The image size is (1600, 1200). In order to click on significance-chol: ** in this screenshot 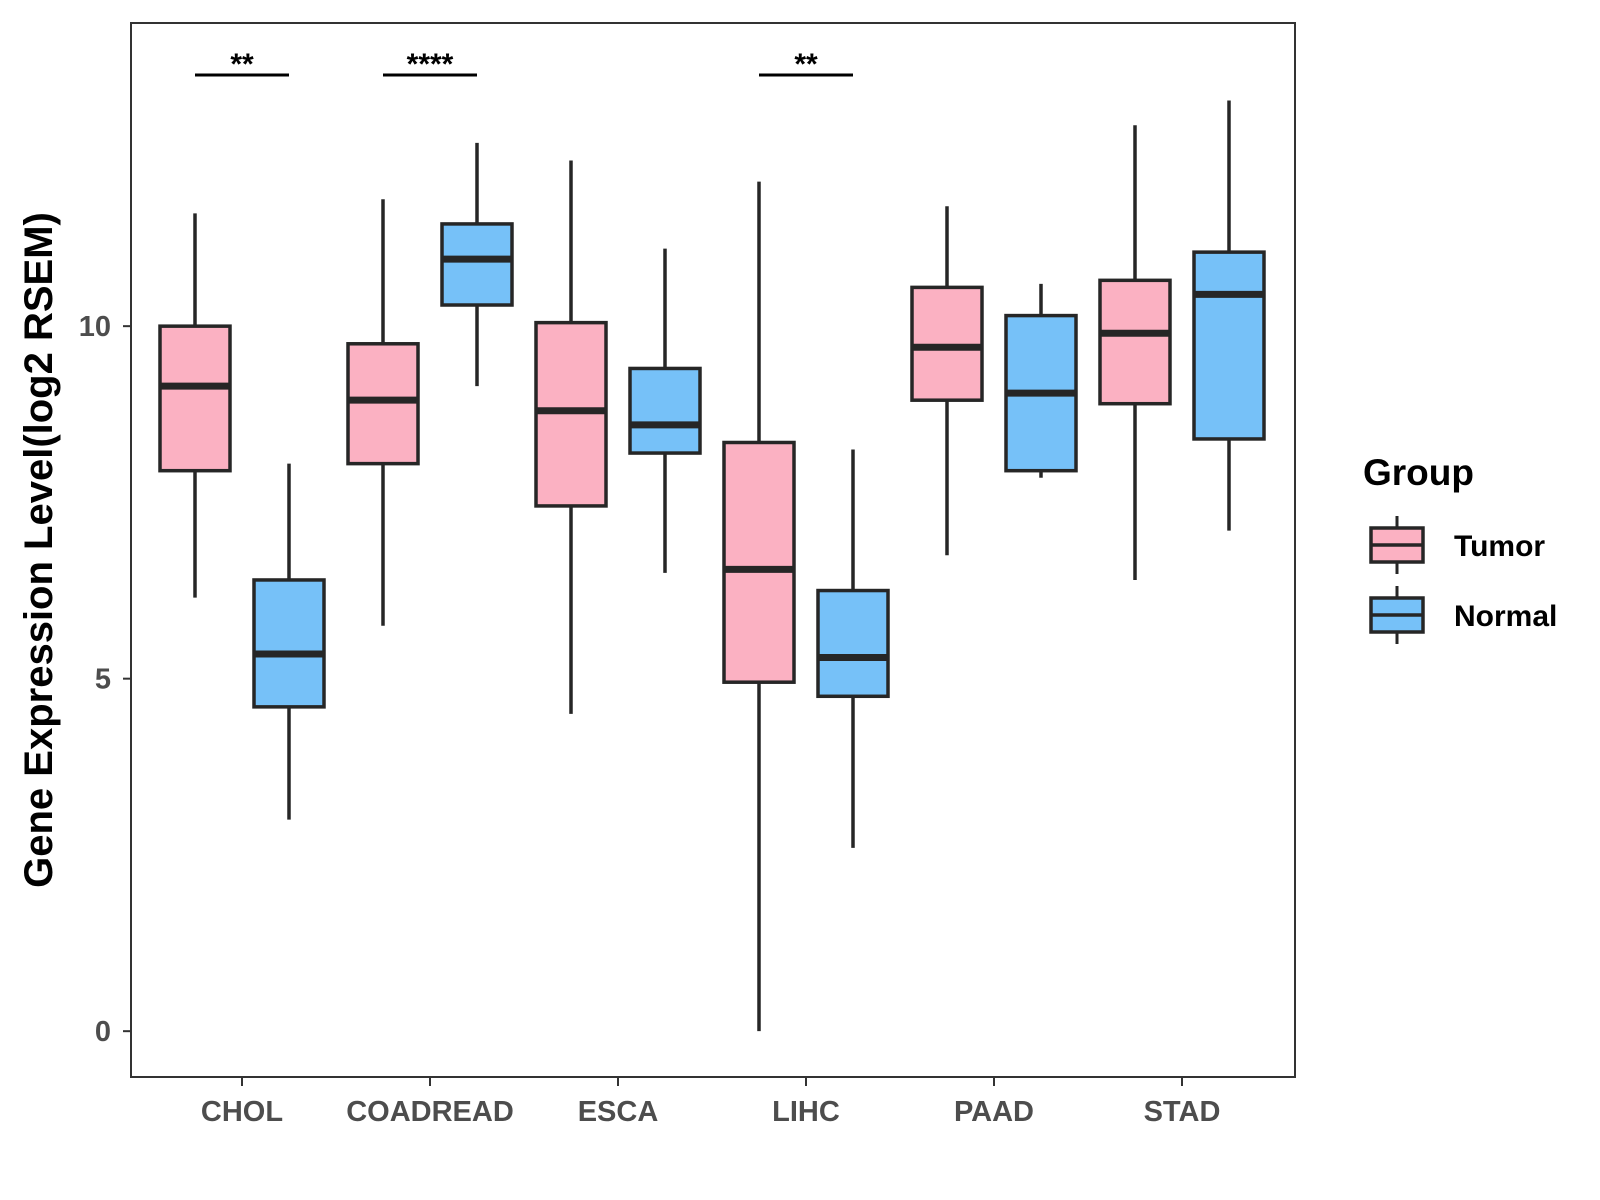, I will do `click(242, 64)`.